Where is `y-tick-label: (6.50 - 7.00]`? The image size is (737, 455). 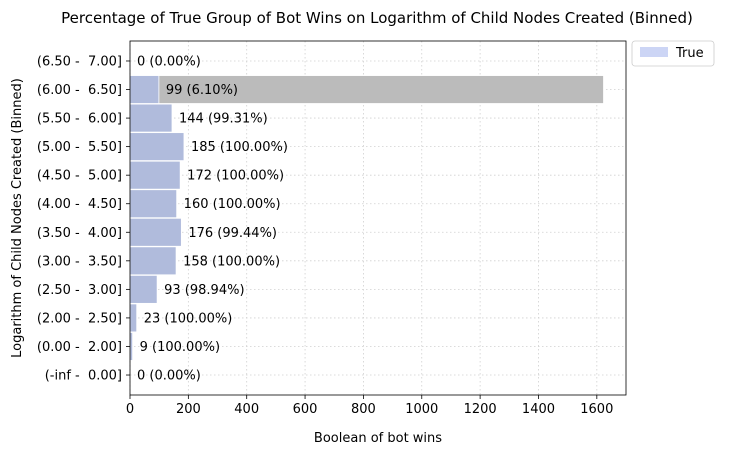 y-tick-label: (6.50 - 7.00] is located at coordinates (79, 61).